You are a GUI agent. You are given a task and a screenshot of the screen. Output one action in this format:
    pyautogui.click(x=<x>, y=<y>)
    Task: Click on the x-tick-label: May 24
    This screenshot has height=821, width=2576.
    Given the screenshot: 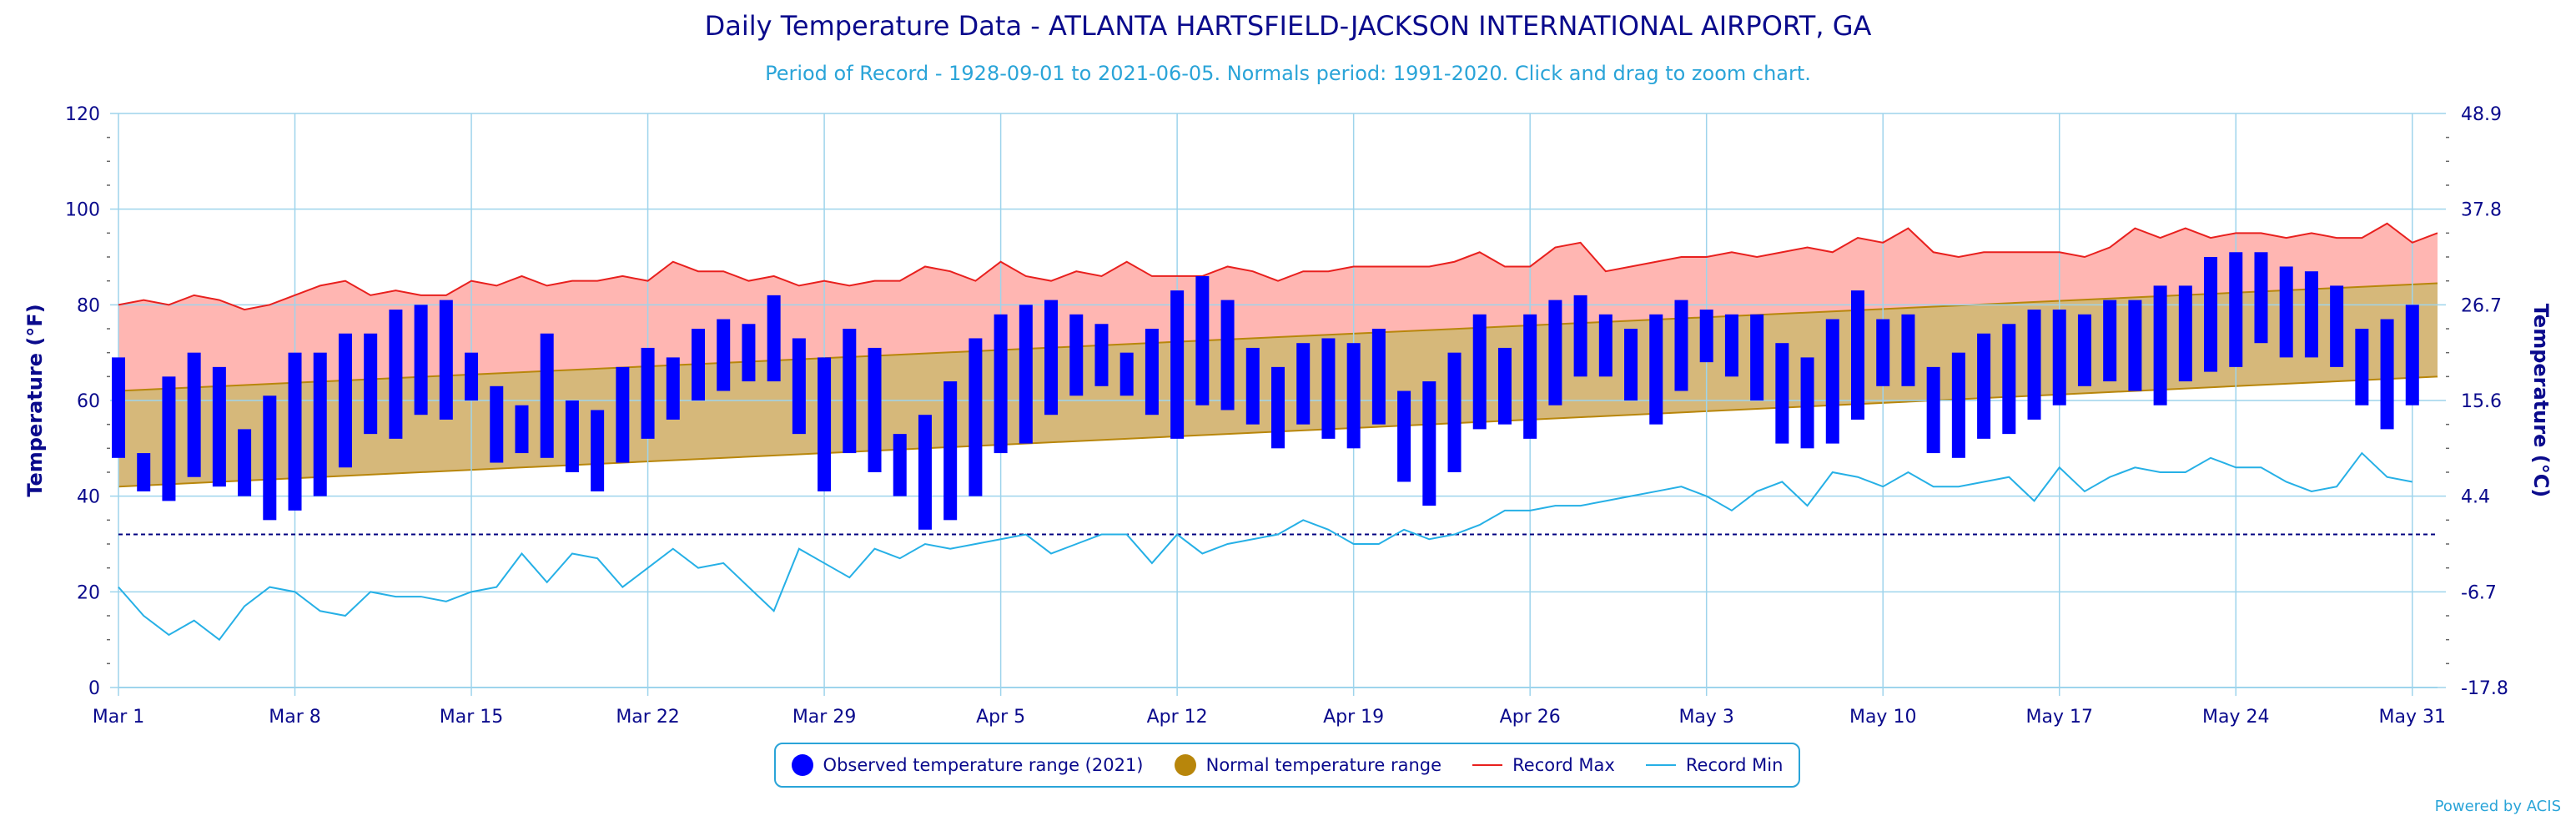 What is the action you would take?
    pyautogui.click(x=2235, y=718)
    